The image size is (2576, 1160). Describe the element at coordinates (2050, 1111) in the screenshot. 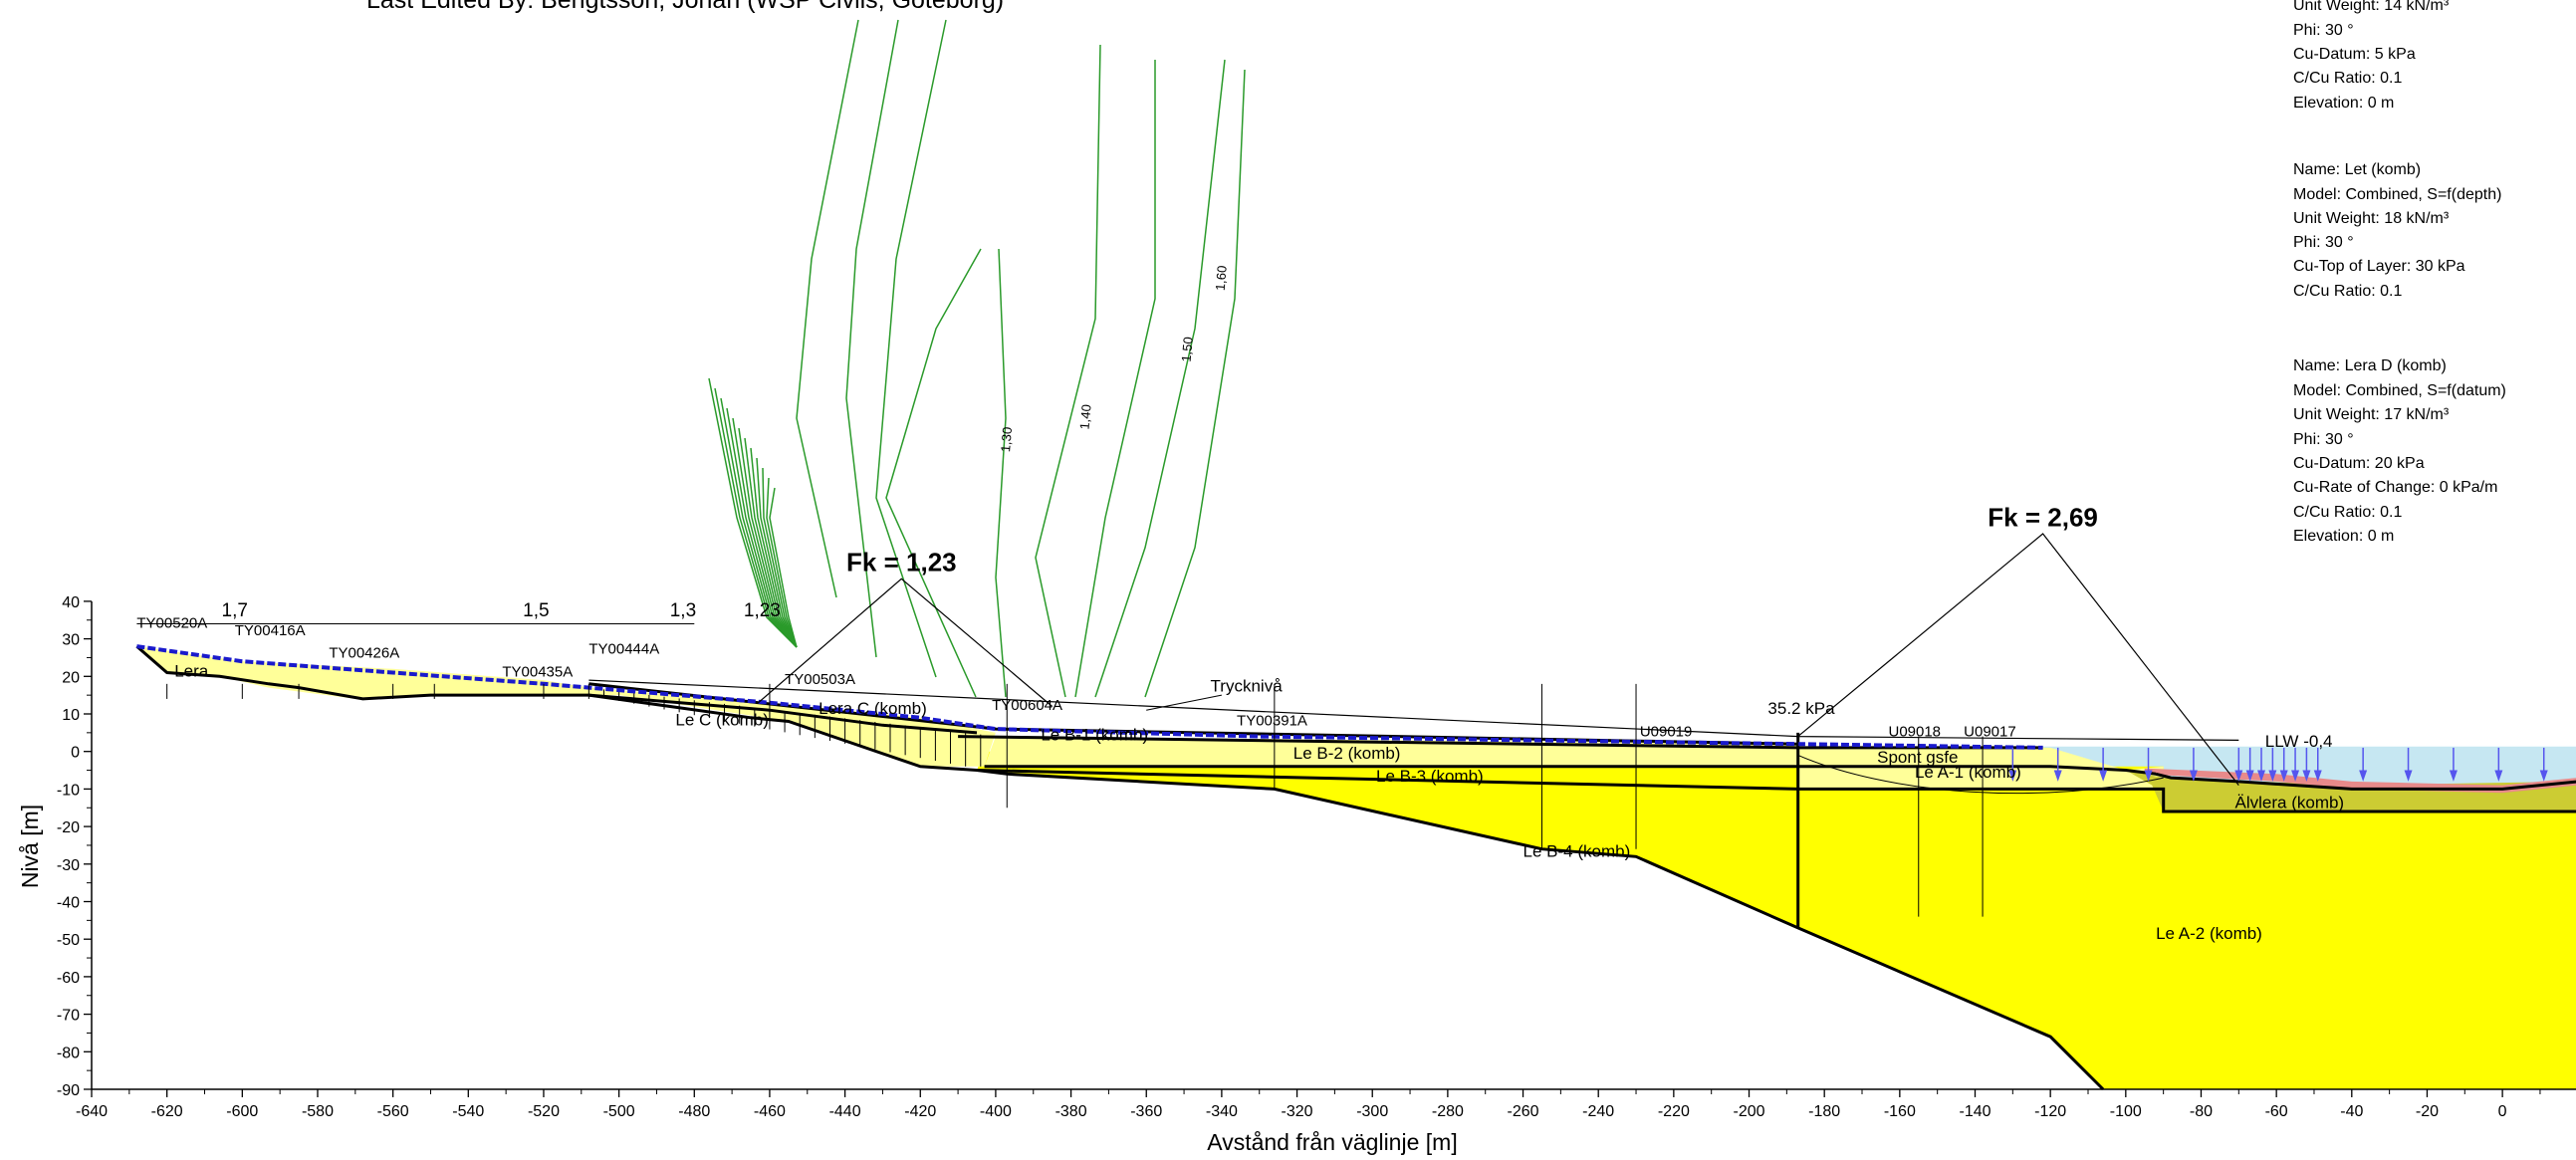

I see `x-tick-label: -120` at that location.